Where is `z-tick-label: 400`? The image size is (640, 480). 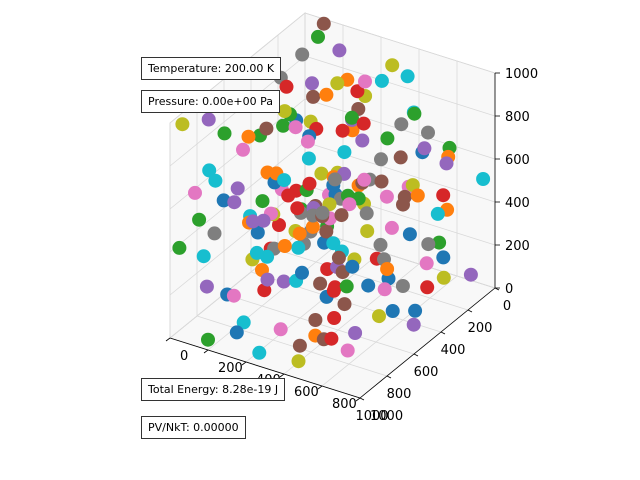 z-tick-label: 400 is located at coordinates (517, 203).